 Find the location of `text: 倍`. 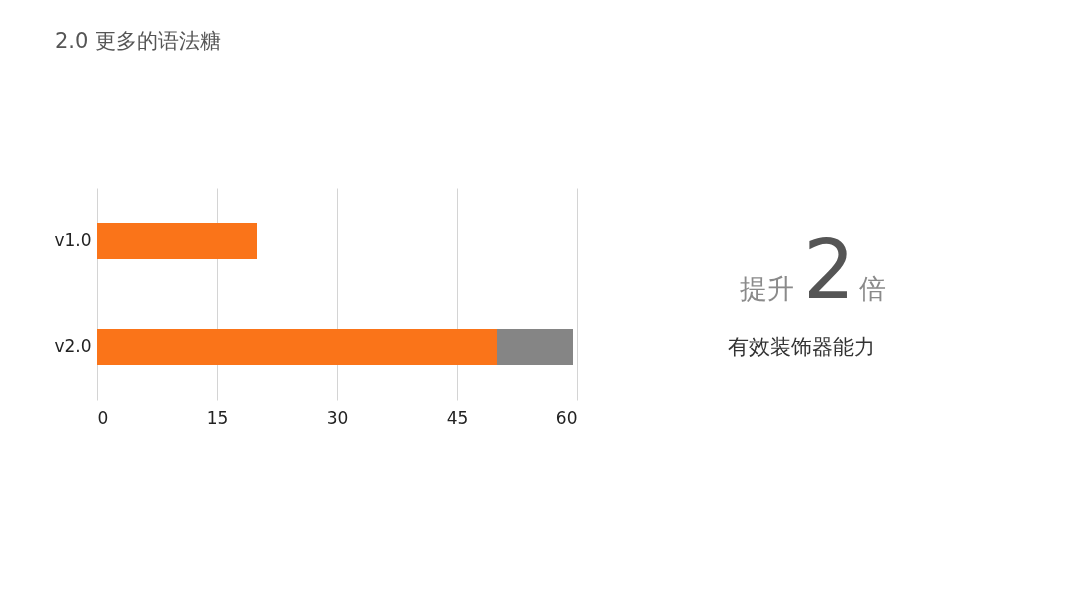

text: 倍 is located at coordinates (872, 288).